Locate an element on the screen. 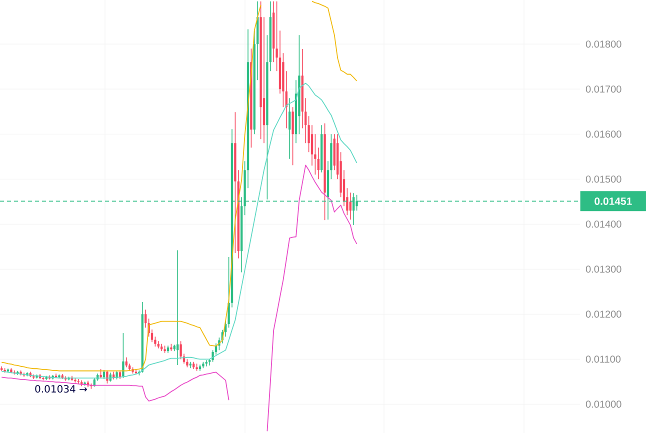 The width and height of the screenshot is (646, 433). y-tick-label: 0.01700 is located at coordinates (604, 89).